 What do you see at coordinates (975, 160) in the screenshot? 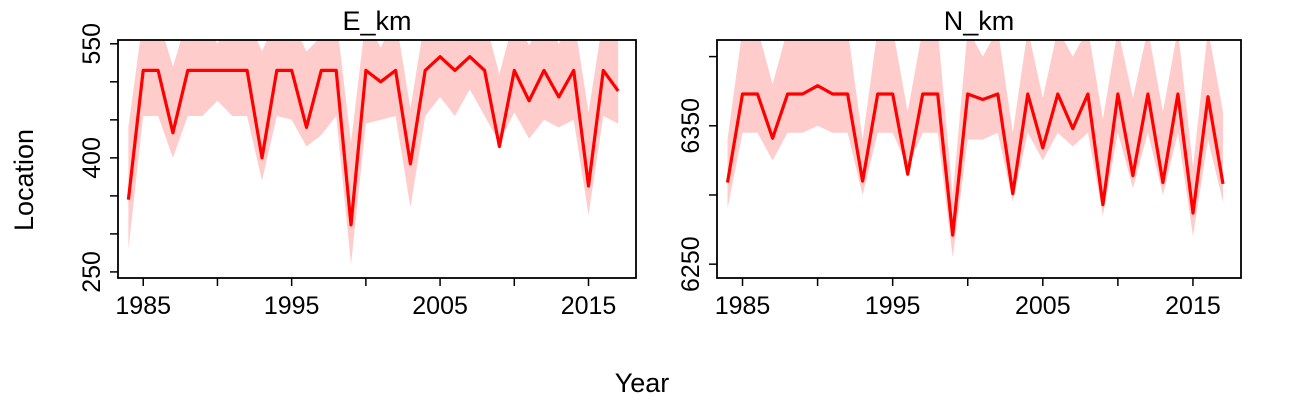
I see `series-line` at bounding box center [975, 160].